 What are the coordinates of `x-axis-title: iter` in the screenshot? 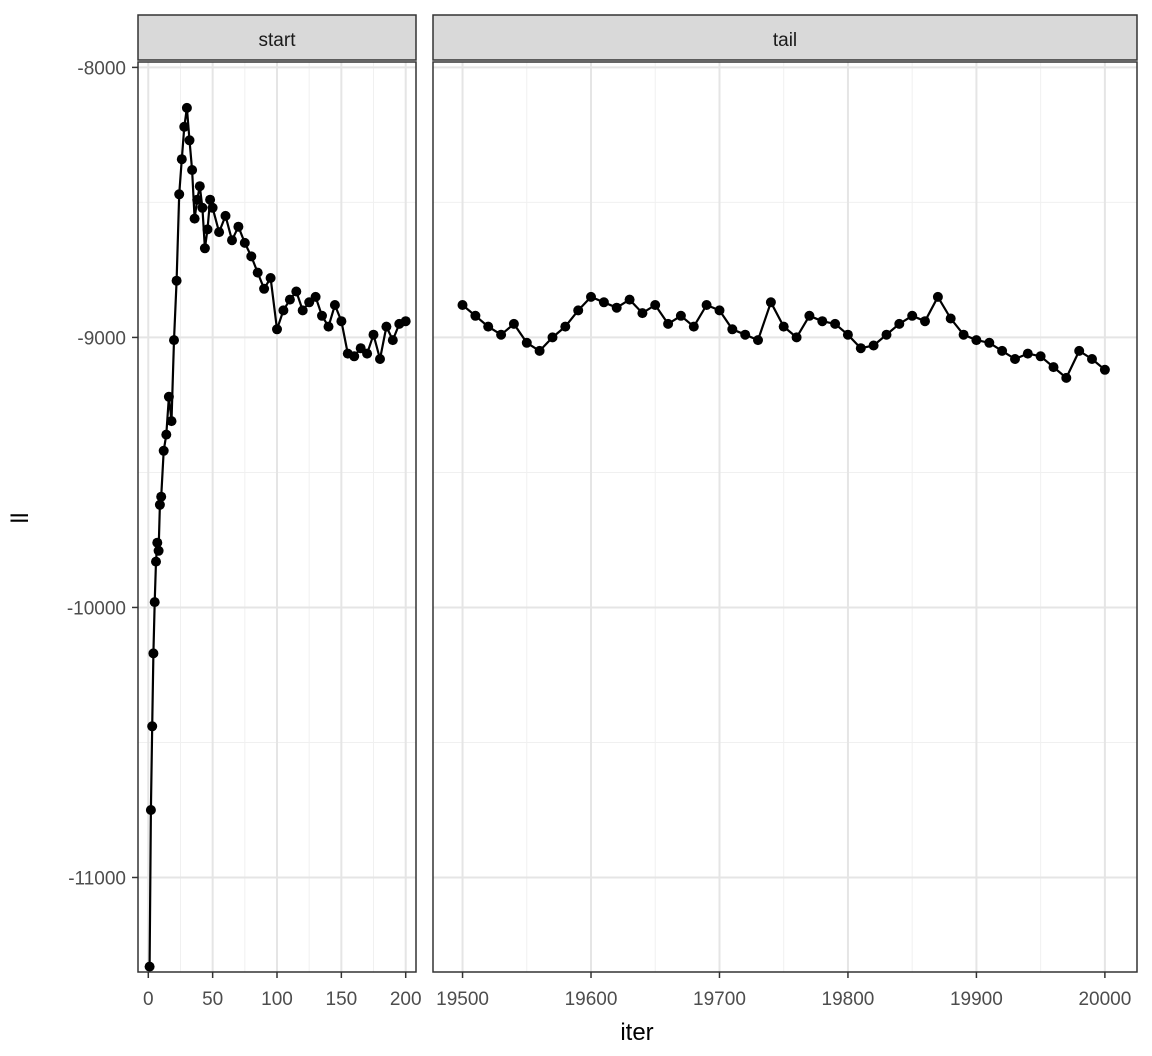 It's located at (636, 1032).